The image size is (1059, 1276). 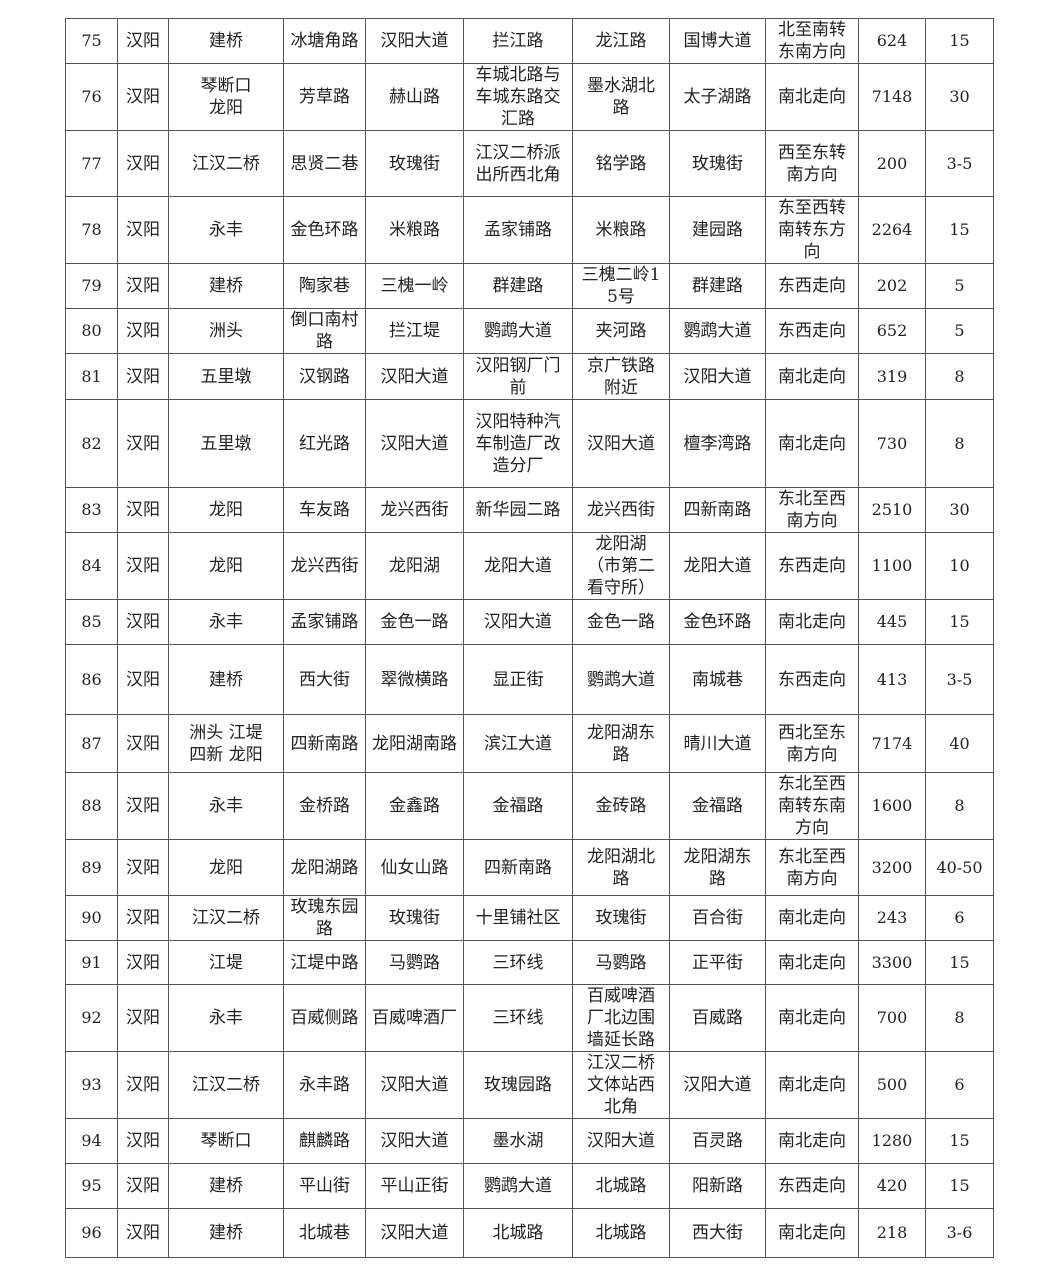 What do you see at coordinates (959, 97) in the screenshot?
I see `cell-width: 30` at bounding box center [959, 97].